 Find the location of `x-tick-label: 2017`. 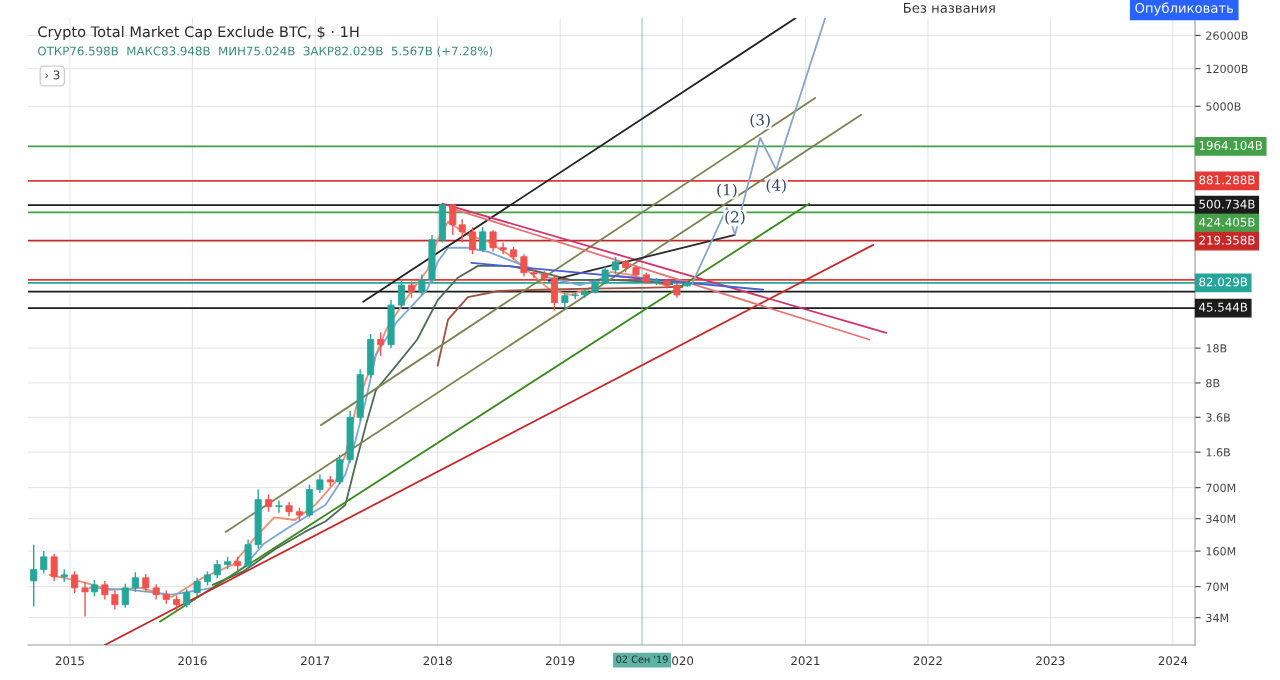

x-tick-label: 2017 is located at coordinates (315, 661).